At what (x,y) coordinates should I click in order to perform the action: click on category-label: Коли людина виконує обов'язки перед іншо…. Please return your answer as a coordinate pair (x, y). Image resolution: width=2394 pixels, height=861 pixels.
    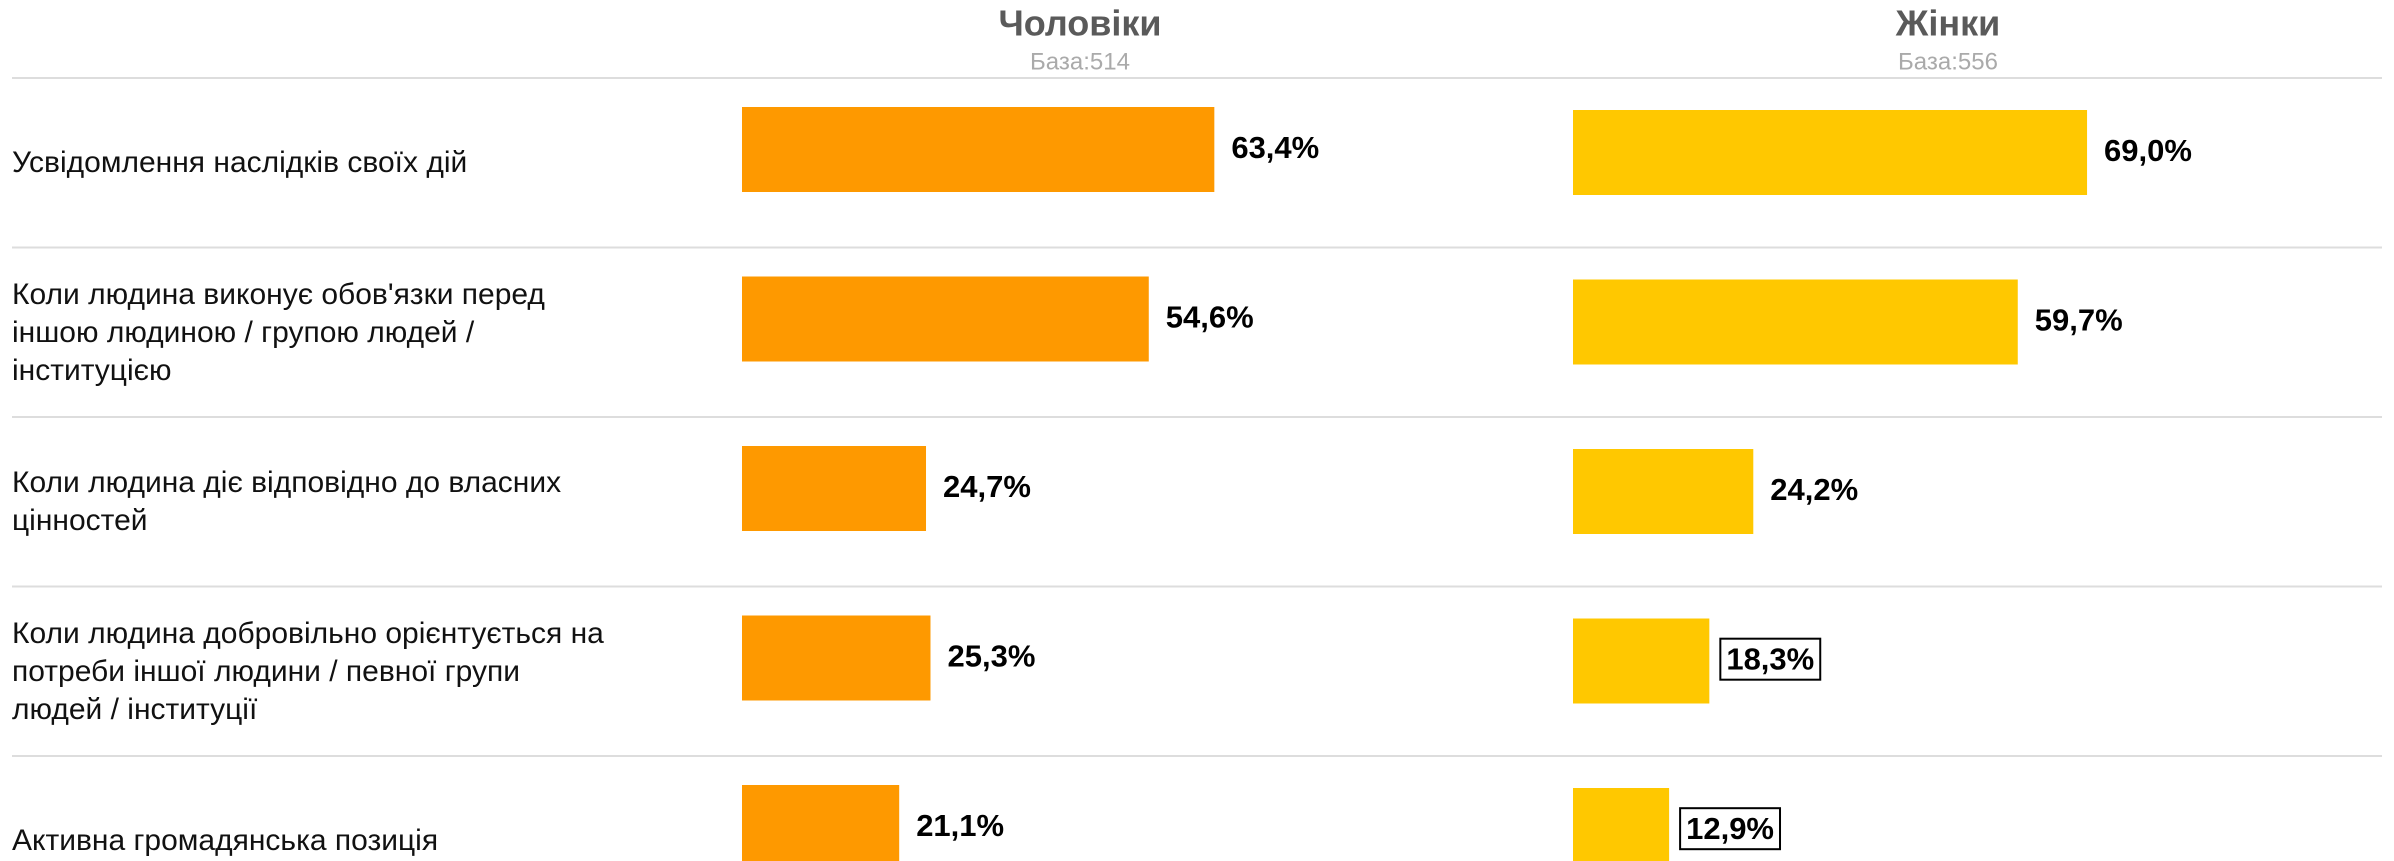
    Looking at the image, I should click on (278, 332).